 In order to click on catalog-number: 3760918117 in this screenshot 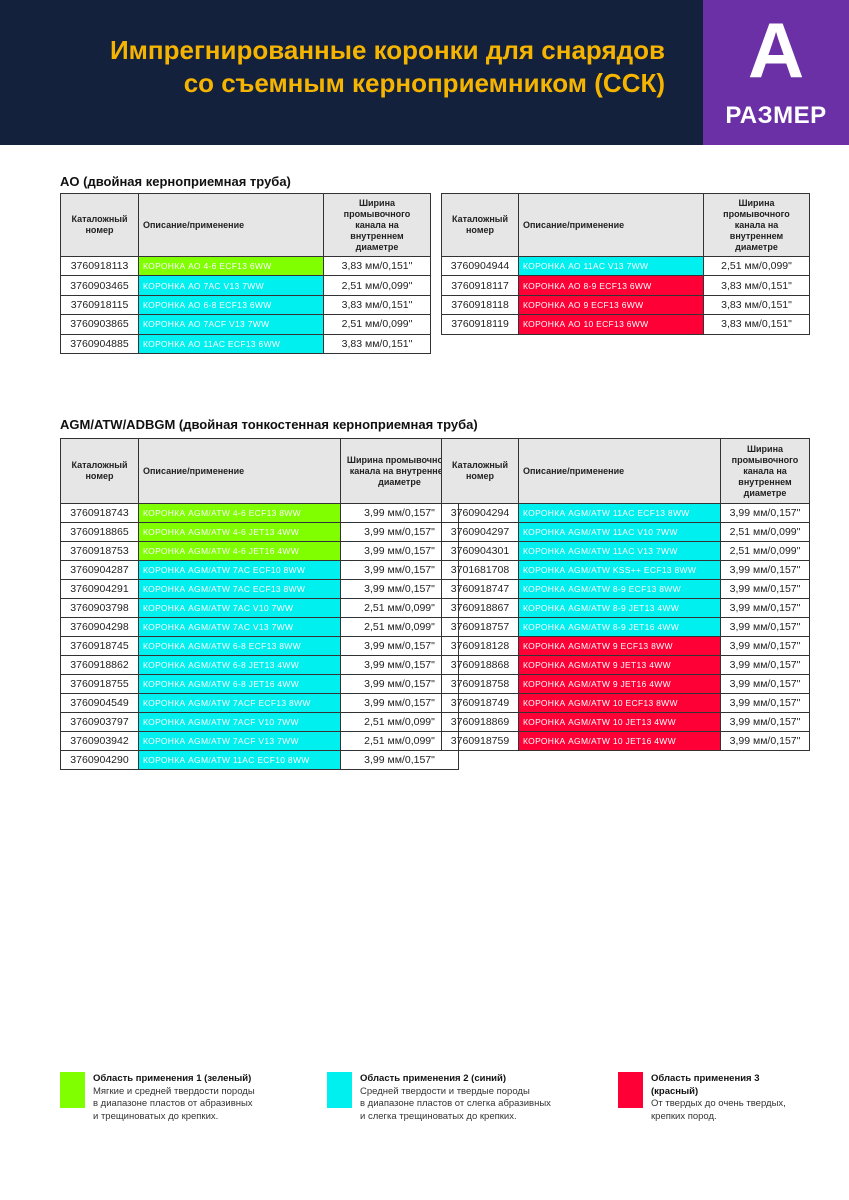, I will do `click(480, 285)`.